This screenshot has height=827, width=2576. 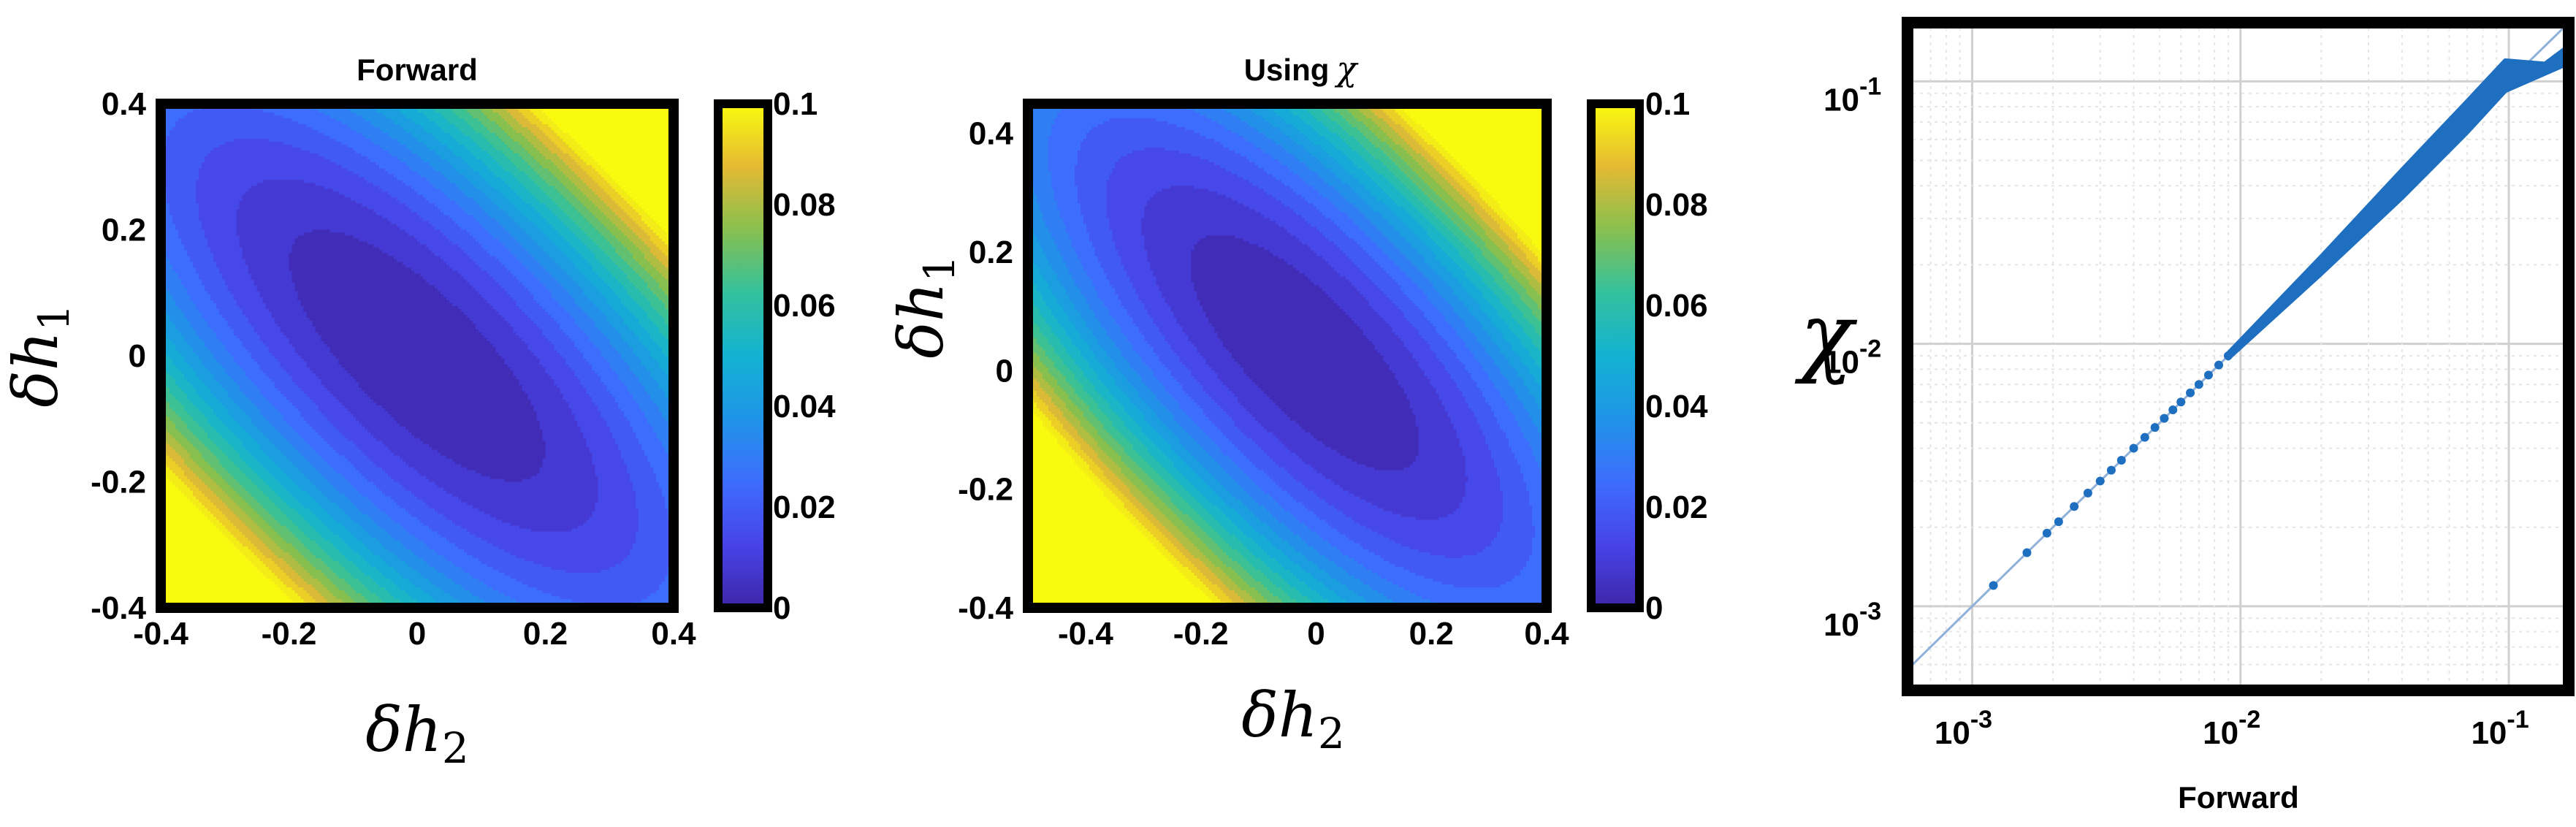 I want to click on panel2-colorbar-ticks: 0.1 0.08 0.06 0.04 0.02 0, so click(x=1677, y=356).